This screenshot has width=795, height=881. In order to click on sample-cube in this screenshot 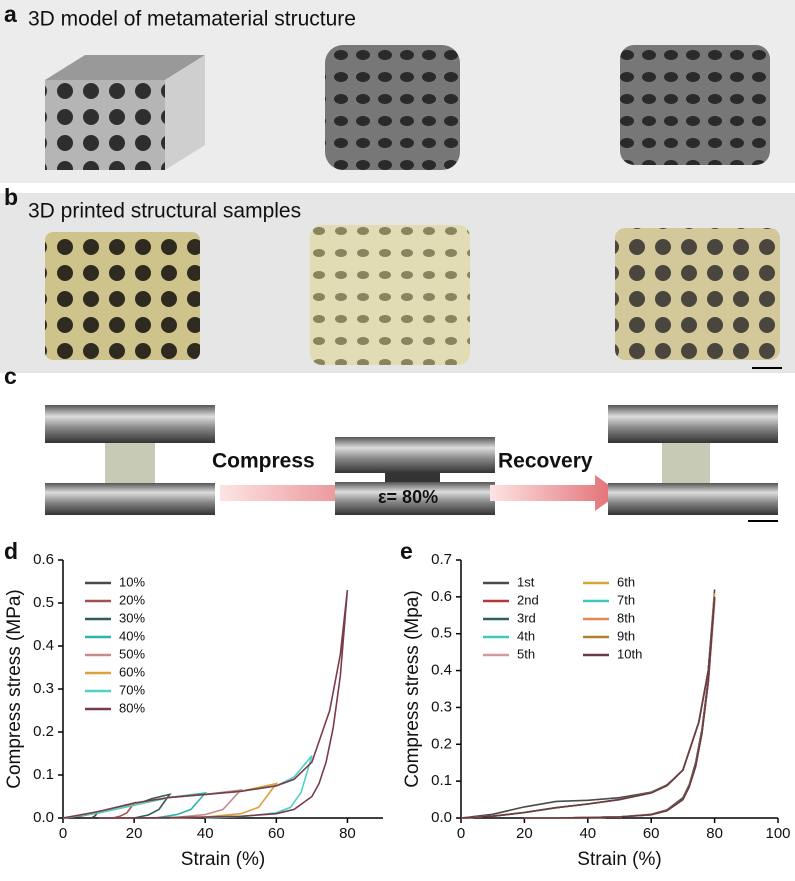, I will do `click(122, 296)`.